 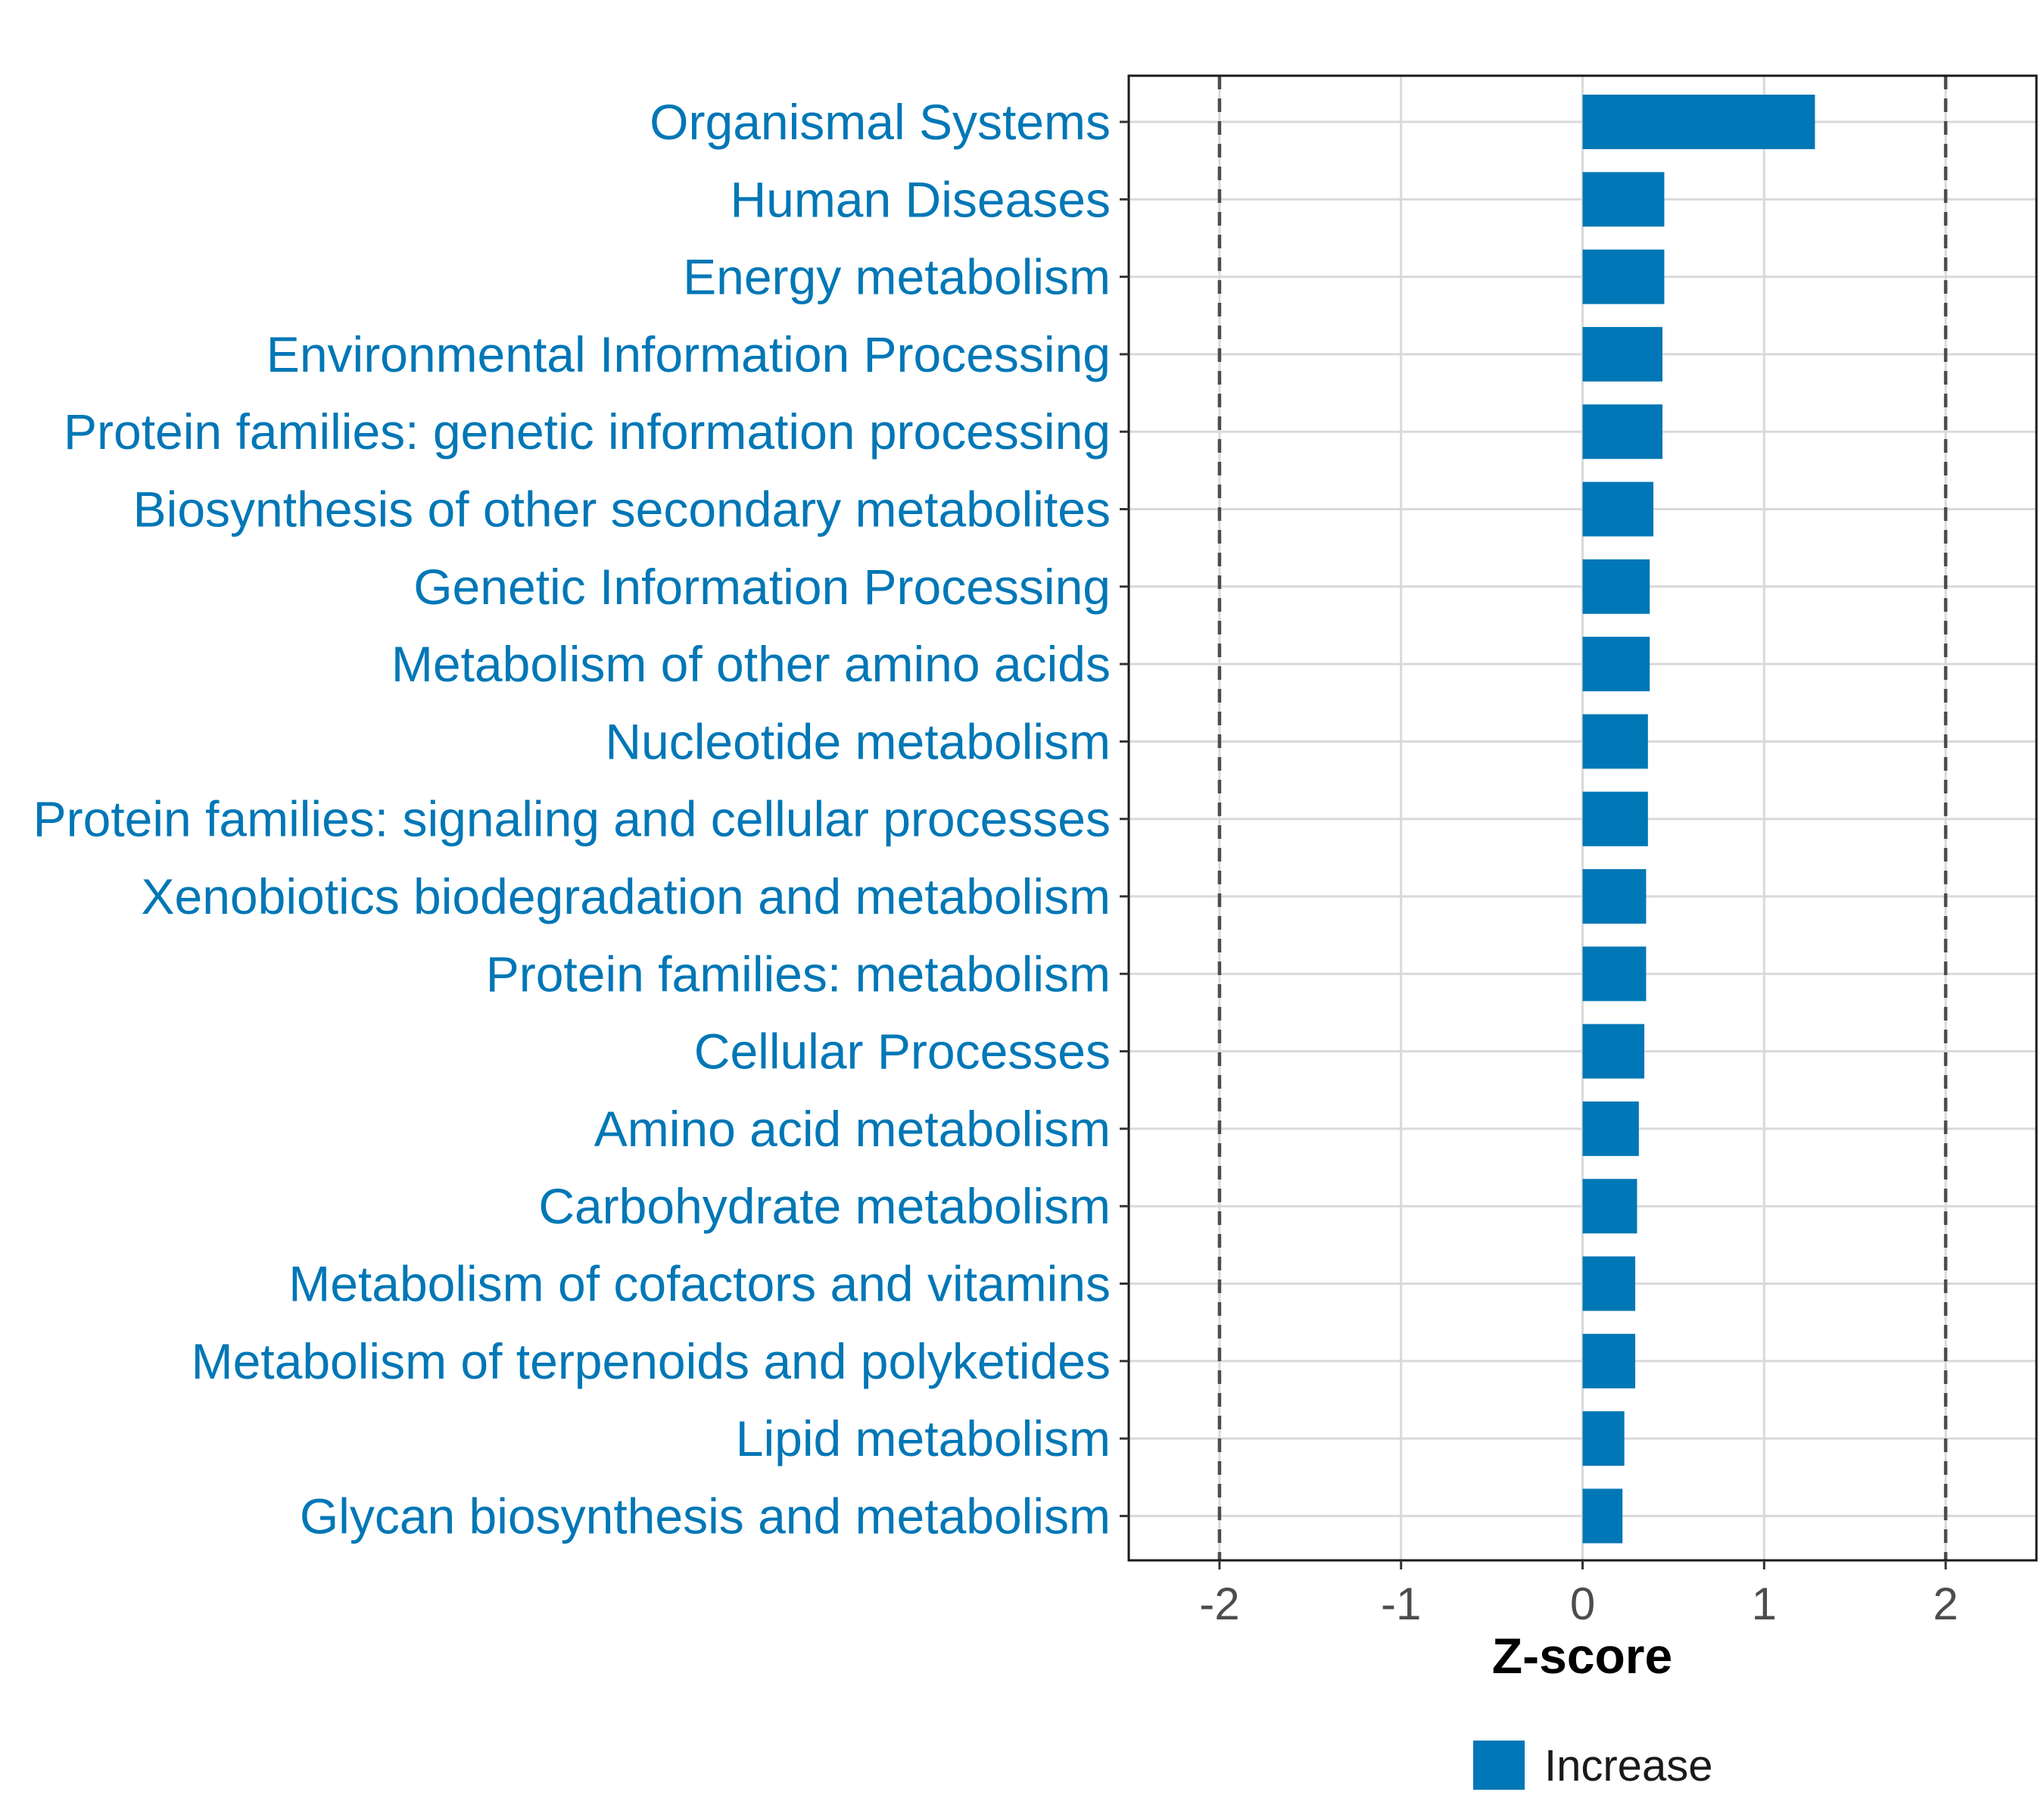 I want to click on category-label: Lipid metabolism, so click(x=924, y=1438).